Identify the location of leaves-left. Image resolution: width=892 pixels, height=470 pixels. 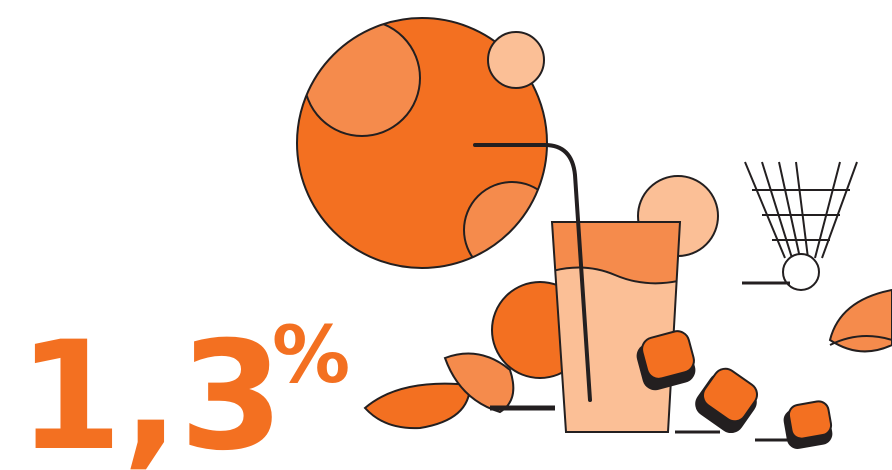
(459, 391).